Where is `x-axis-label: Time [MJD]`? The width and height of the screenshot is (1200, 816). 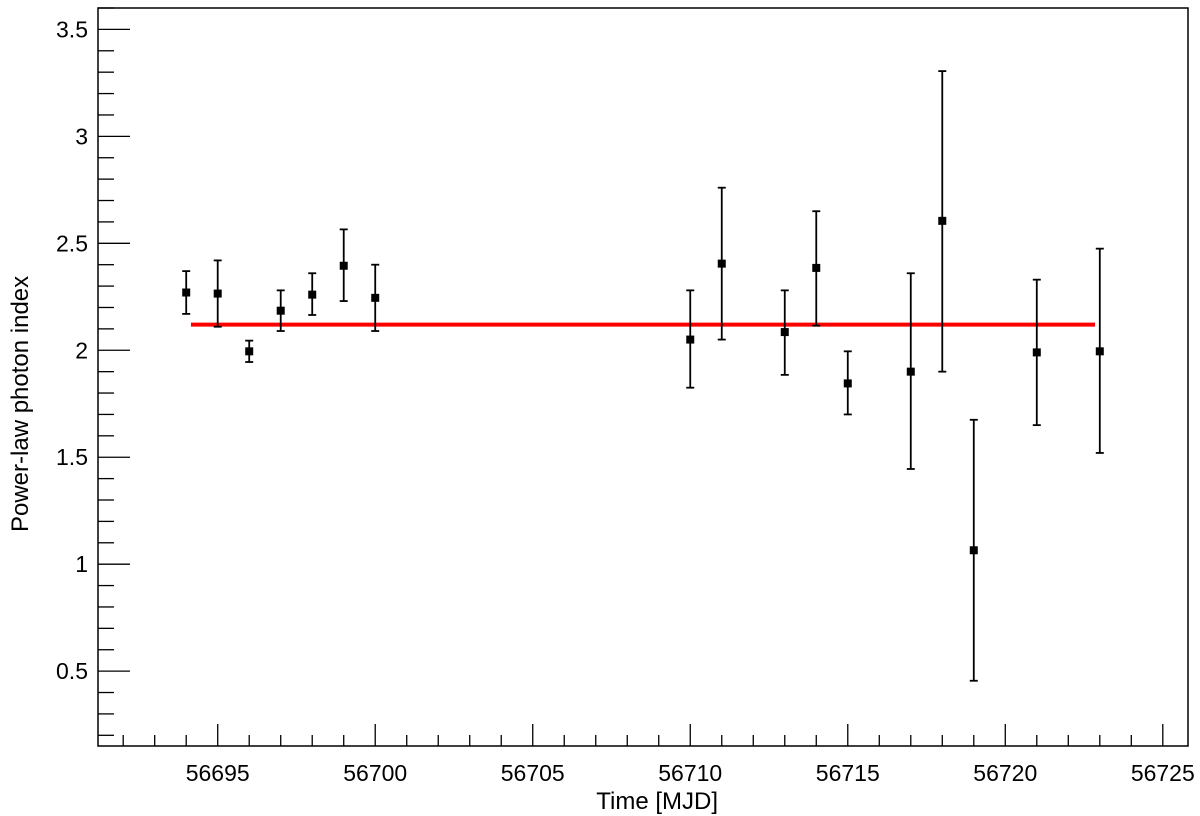
x-axis-label: Time [MJD] is located at coordinates (657, 801).